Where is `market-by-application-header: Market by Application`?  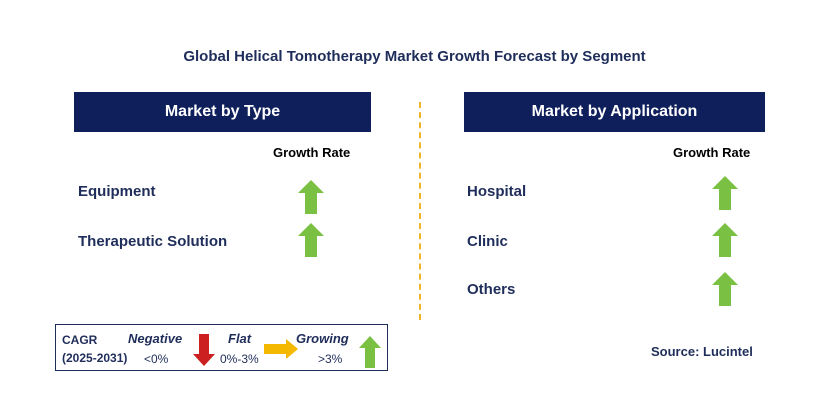 market-by-application-header: Market by Application is located at coordinates (614, 112).